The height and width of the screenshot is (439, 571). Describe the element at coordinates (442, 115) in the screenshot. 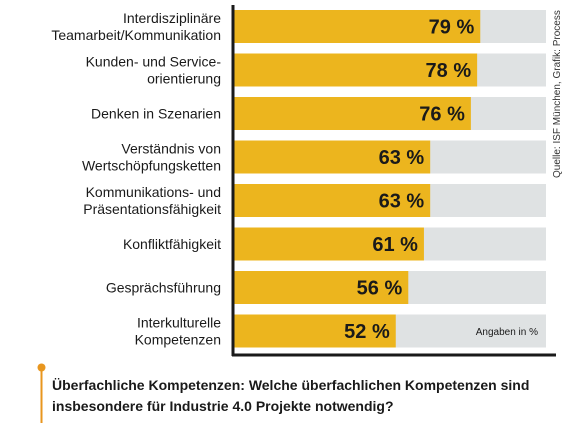

I see `data-label: 76 %` at that location.